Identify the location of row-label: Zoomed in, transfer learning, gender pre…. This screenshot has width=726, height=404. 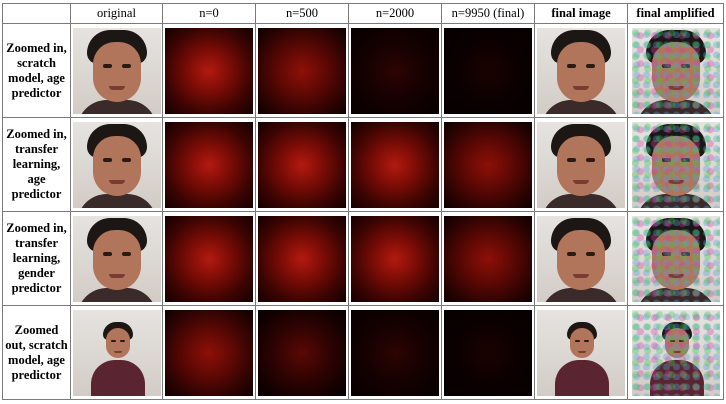
(36, 258).